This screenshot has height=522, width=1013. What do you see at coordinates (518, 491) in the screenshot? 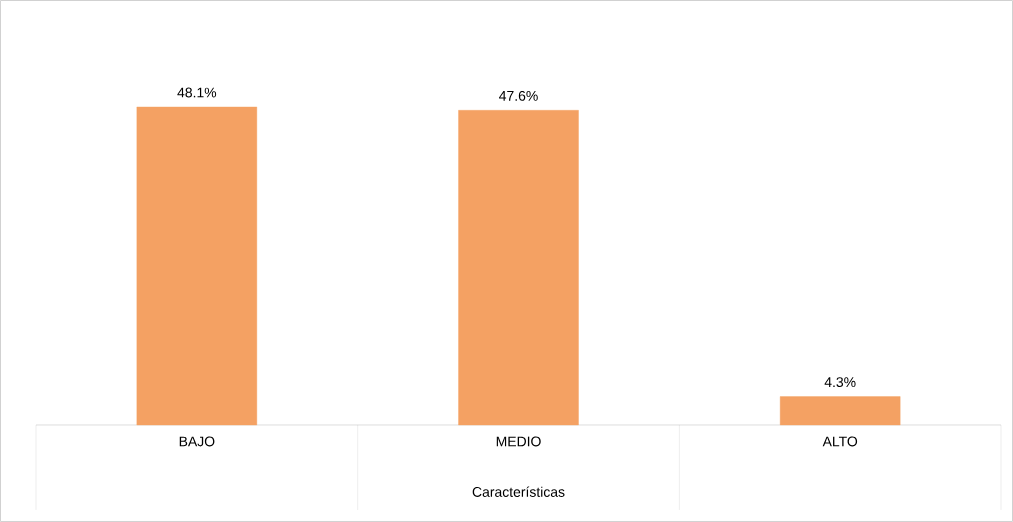
I see `x-axis-title: Características` at bounding box center [518, 491].